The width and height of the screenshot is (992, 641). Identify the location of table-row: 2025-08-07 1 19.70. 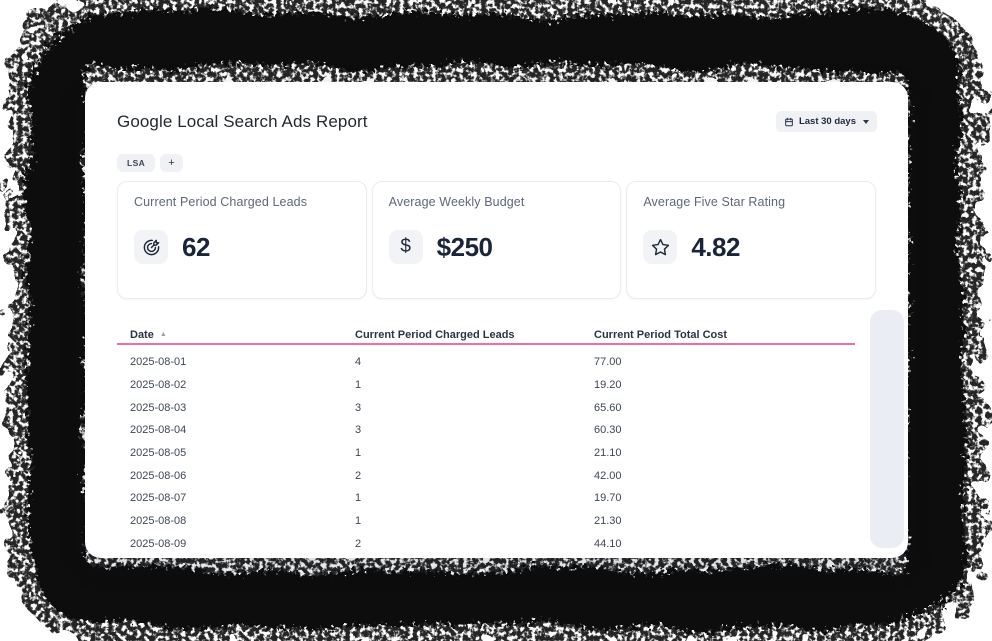
(486, 498).